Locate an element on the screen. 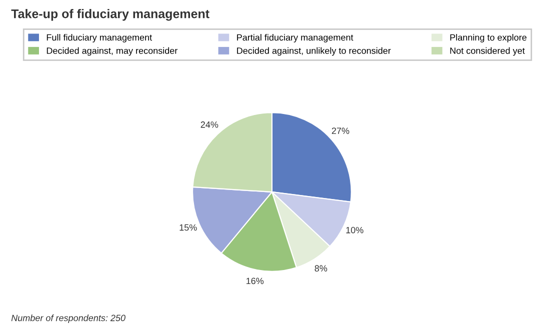 This screenshot has height=331, width=555. legend-label: Planning to explore is located at coordinates (488, 38).